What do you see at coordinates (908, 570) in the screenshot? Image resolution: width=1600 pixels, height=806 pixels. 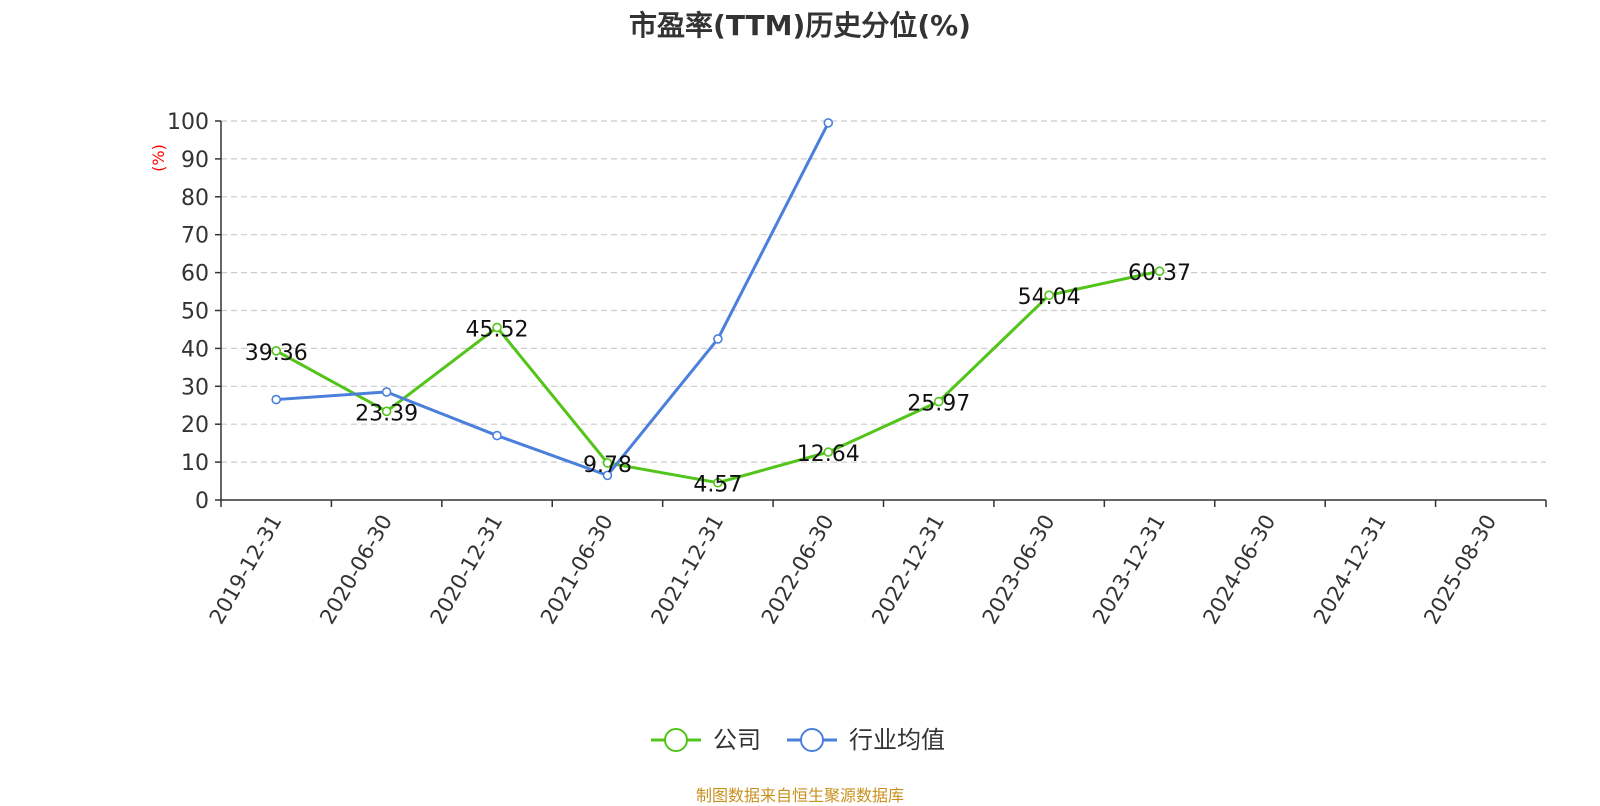 I see `x-tick-label: 2022-12-31` at bounding box center [908, 570].